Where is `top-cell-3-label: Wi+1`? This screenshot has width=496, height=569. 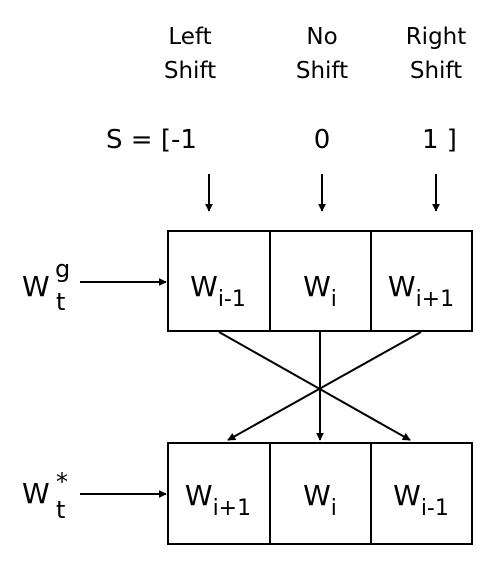
top-cell-3-label: Wi+1 is located at coordinates (421, 291).